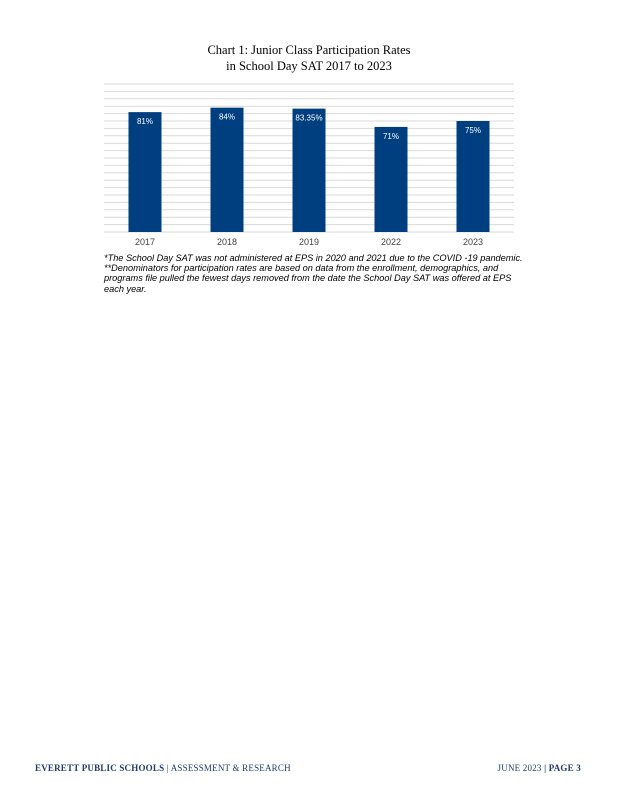 Image resolution: width=618 pixels, height=800 pixels. What do you see at coordinates (473, 130) in the screenshot?
I see `data-label-2023: 75%` at bounding box center [473, 130].